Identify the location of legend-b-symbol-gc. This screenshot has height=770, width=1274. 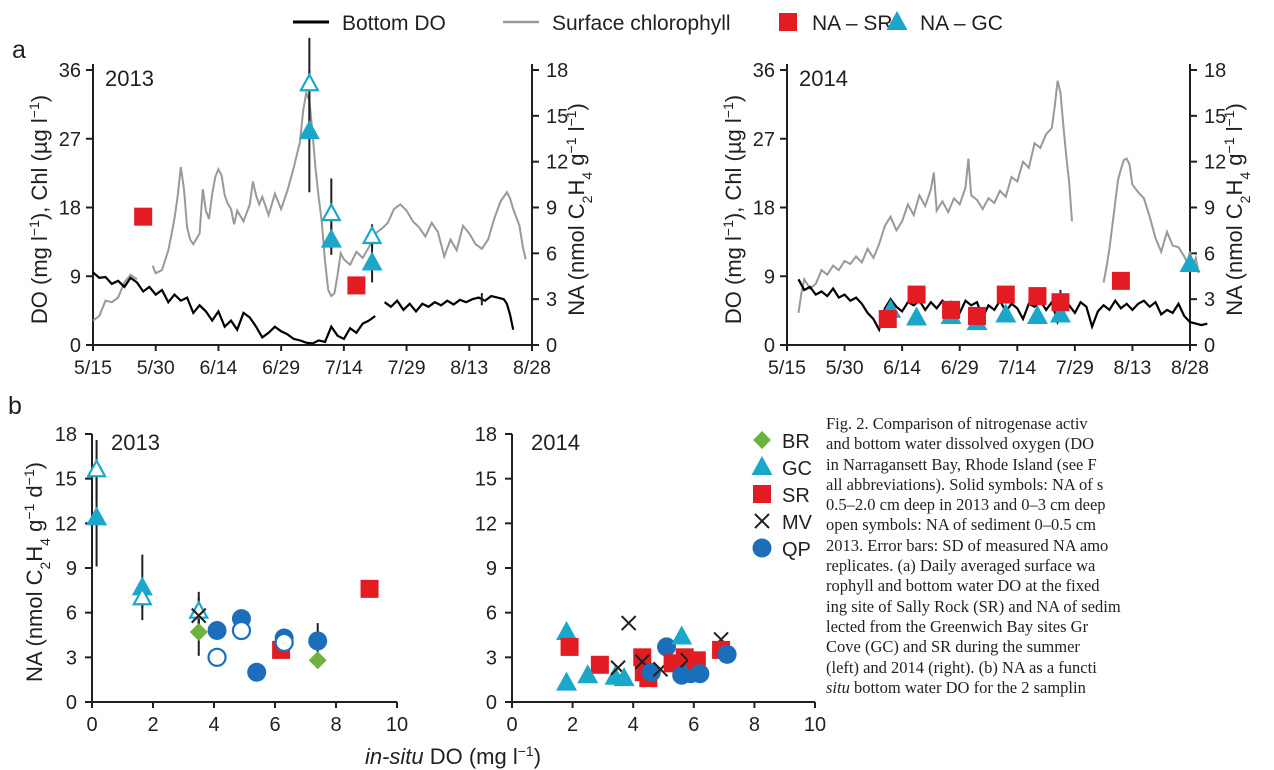
(762, 465).